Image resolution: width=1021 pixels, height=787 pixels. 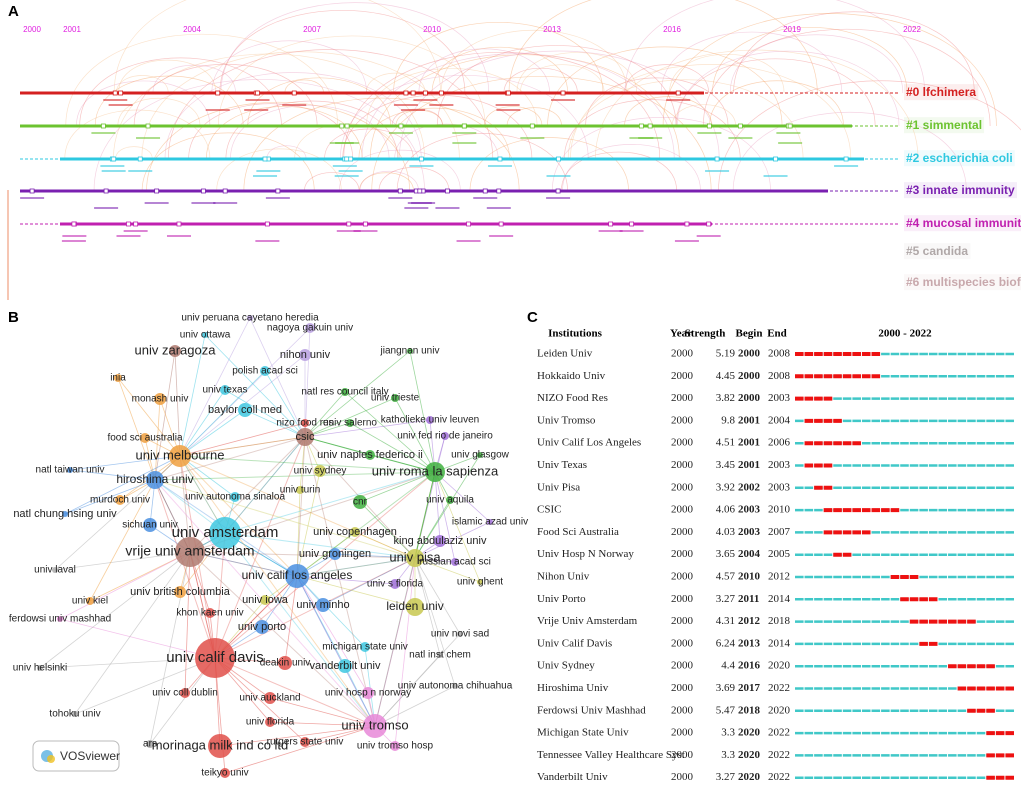 I want to click on table-cell: 2014, so click(x=779, y=599).